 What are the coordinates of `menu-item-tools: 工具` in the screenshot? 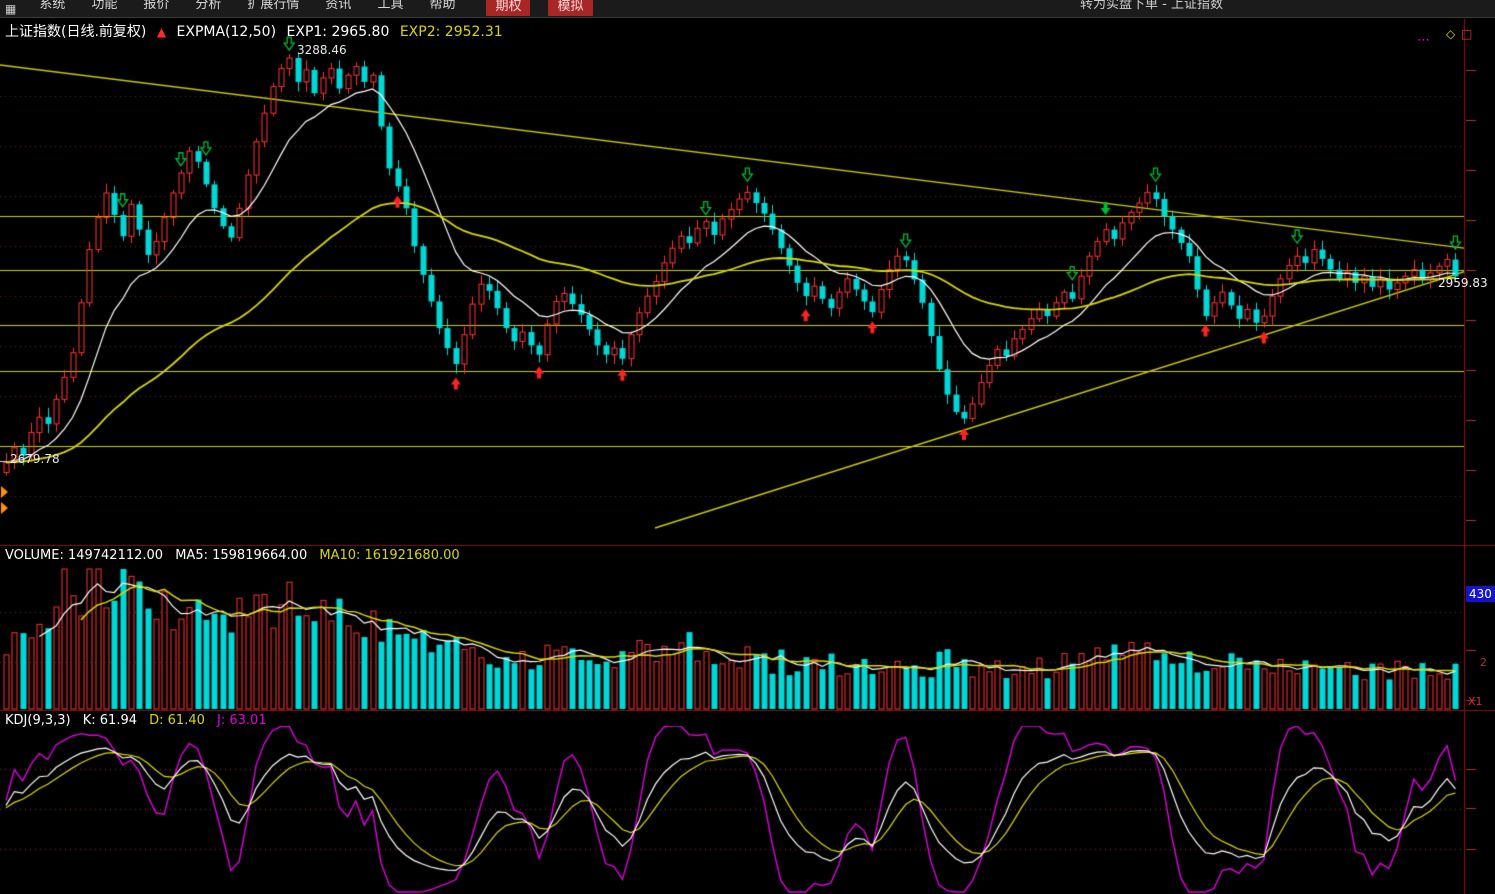 It's located at (390, 6).